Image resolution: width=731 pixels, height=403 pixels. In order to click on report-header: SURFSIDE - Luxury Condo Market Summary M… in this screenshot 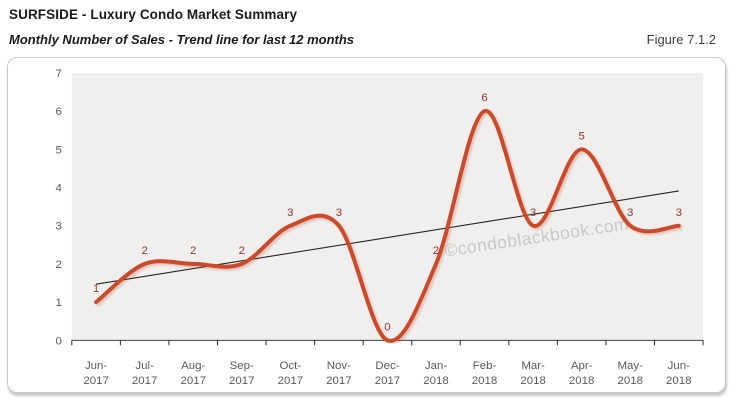, I will do `click(362, 27)`.